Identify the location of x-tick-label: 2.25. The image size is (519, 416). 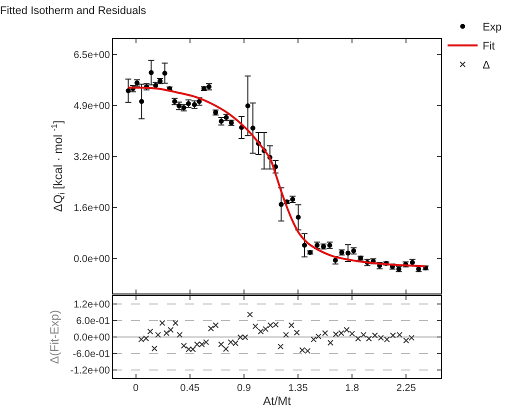
(406, 388).